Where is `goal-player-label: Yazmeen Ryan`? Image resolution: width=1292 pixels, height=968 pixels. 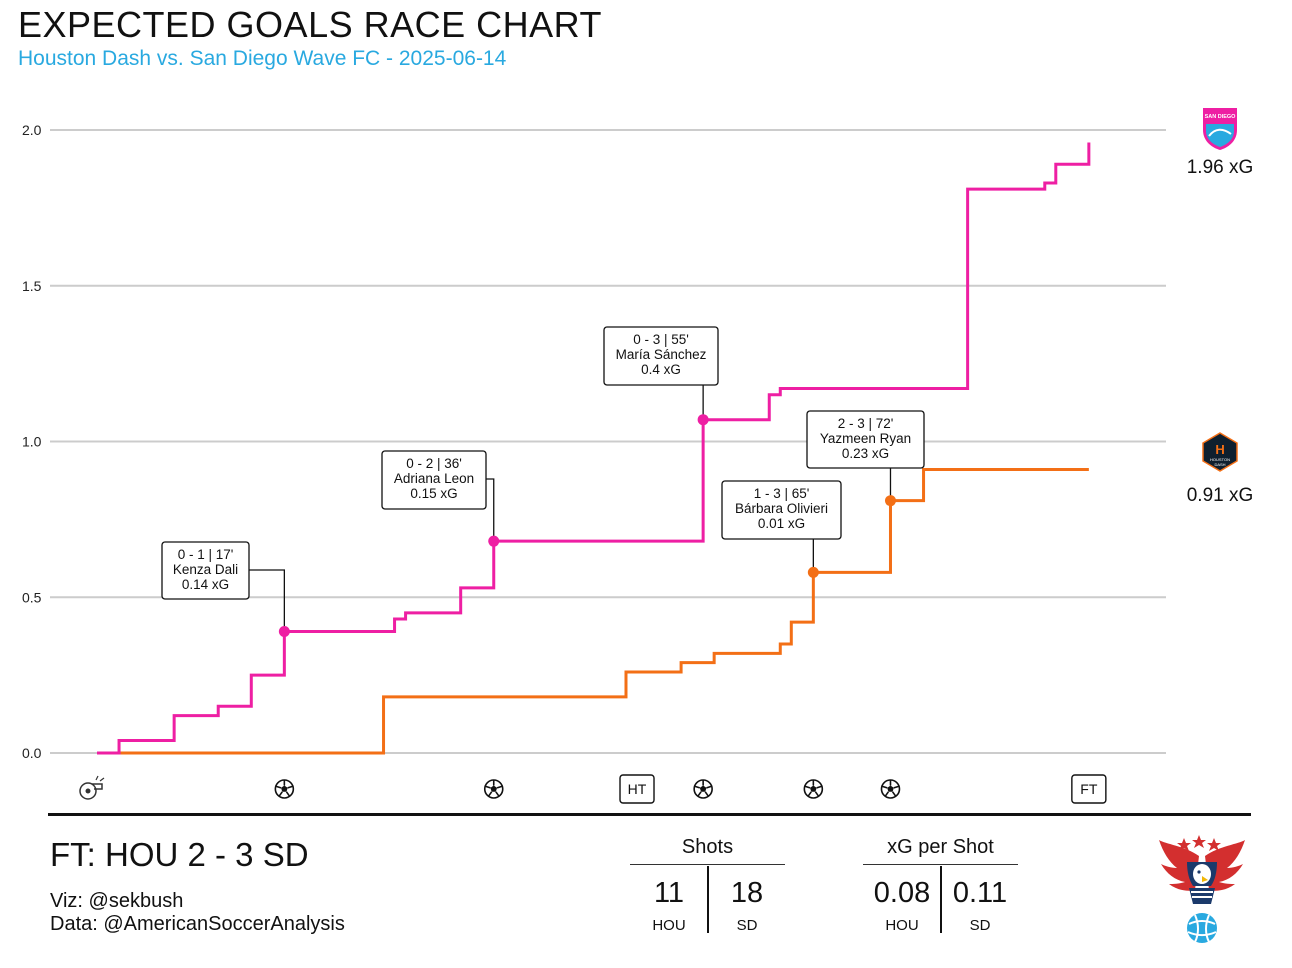
goal-player-label: Yazmeen Ryan is located at coordinates (865, 438).